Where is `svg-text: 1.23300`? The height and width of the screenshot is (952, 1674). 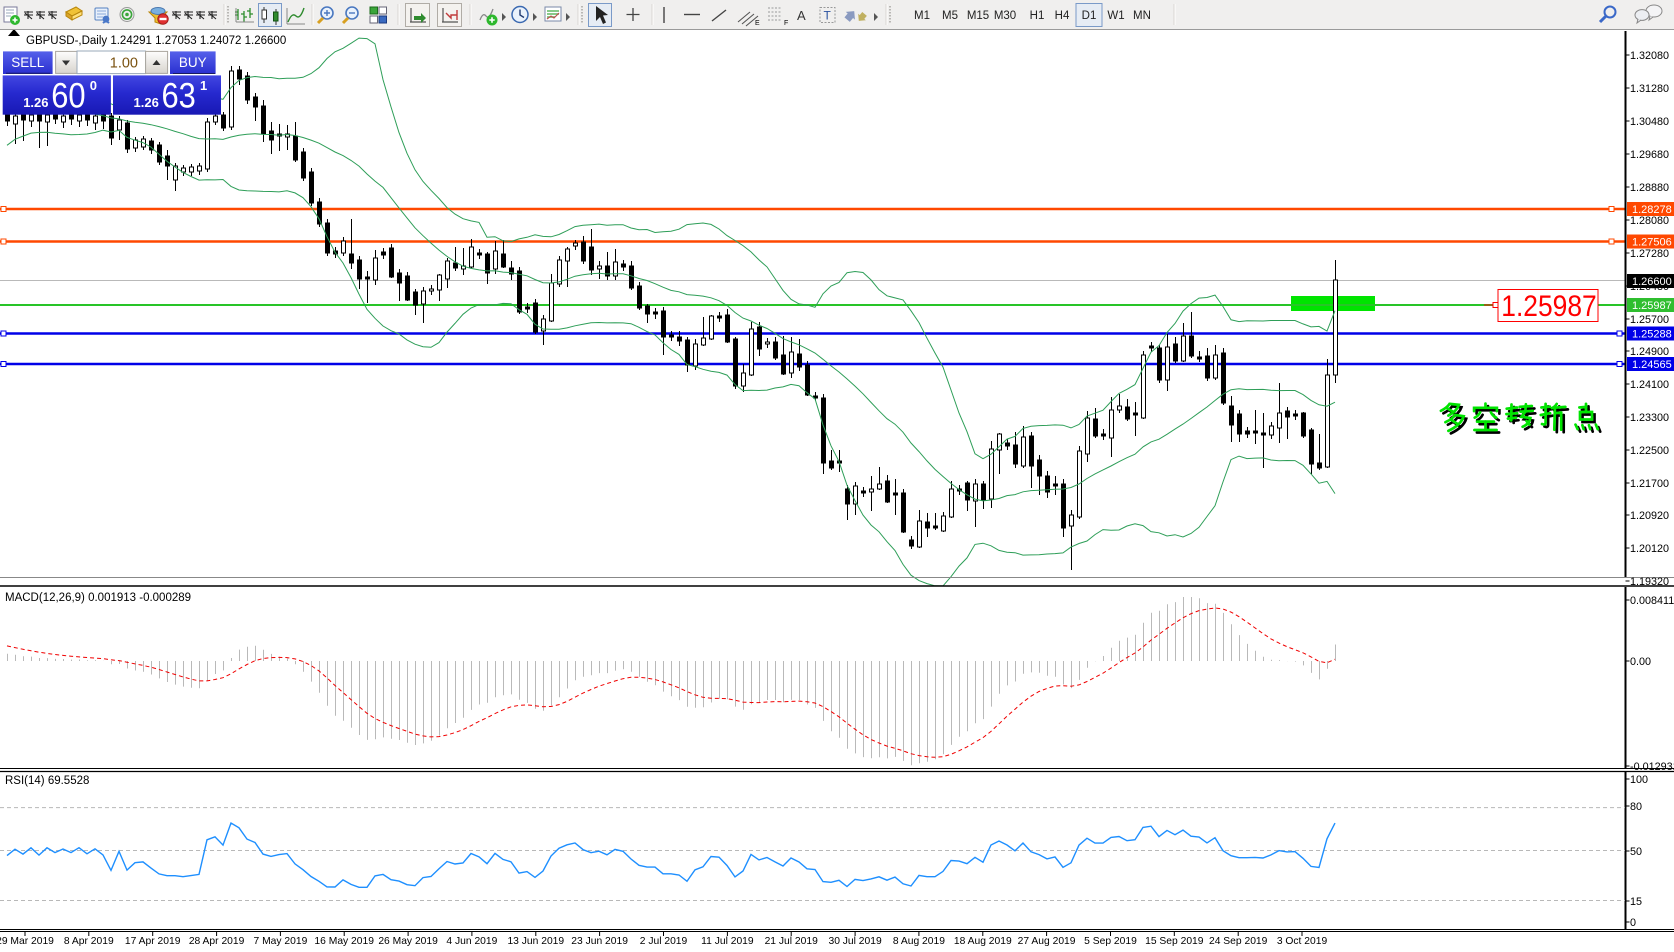
svg-text: 1.23300 is located at coordinates (1649, 418).